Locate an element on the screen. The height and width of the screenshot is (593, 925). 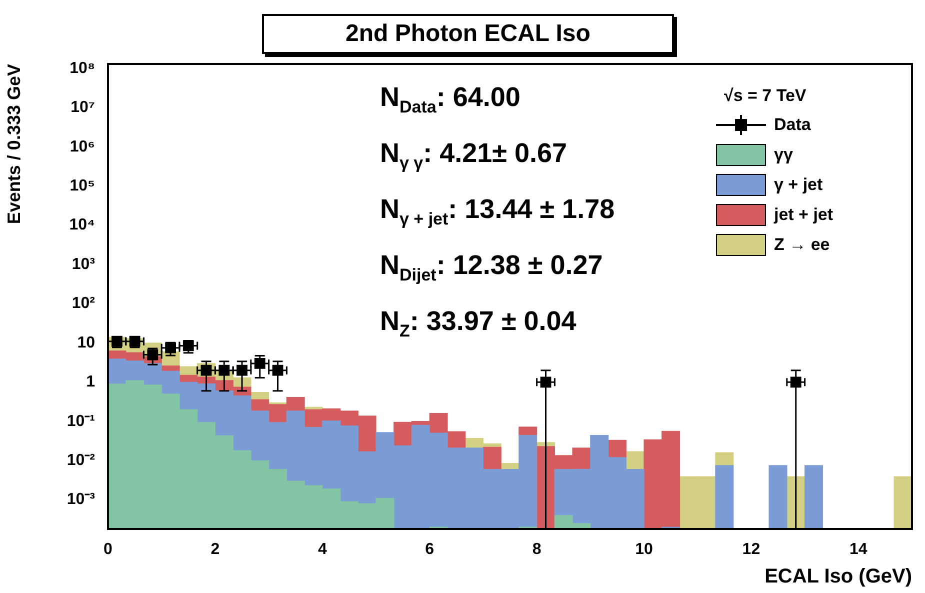
chart-title: 2nd Photon ECAL Iso is located at coordinates (468, 34).